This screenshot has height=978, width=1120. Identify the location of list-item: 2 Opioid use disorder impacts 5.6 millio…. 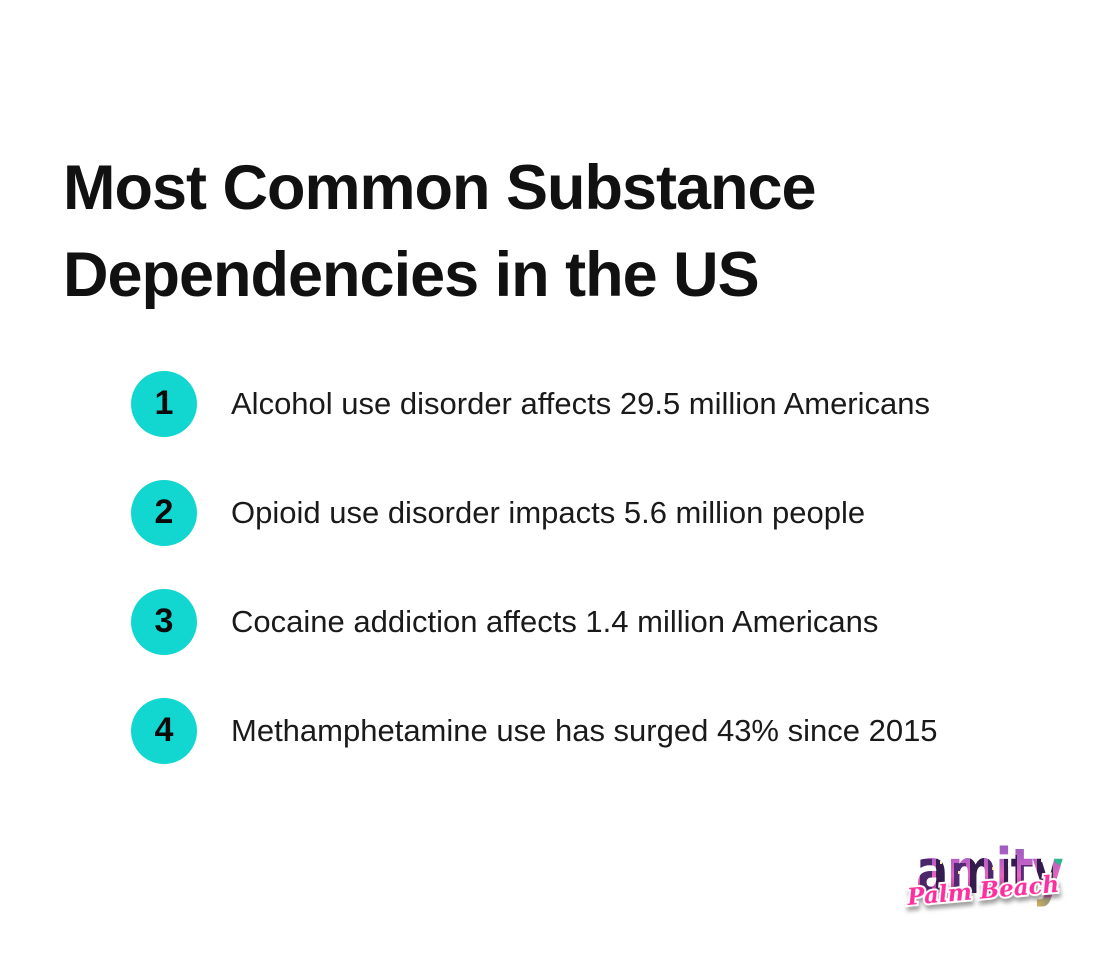
(534, 513).